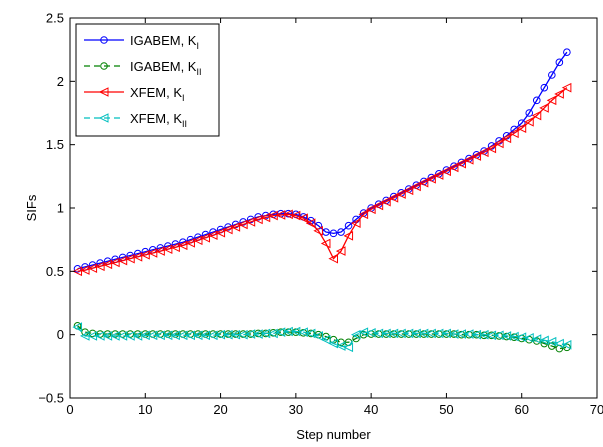  What do you see at coordinates (220, 409) in the screenshot?
I see `x-tick-label: 20` at bounding box center [220, 409].